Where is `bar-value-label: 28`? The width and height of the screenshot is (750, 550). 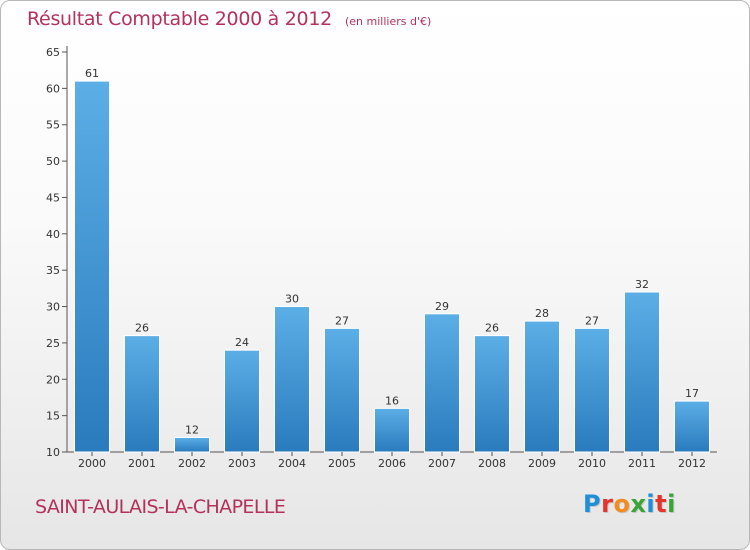
bar-value-label: 28 is located at coordinates (542, 313).